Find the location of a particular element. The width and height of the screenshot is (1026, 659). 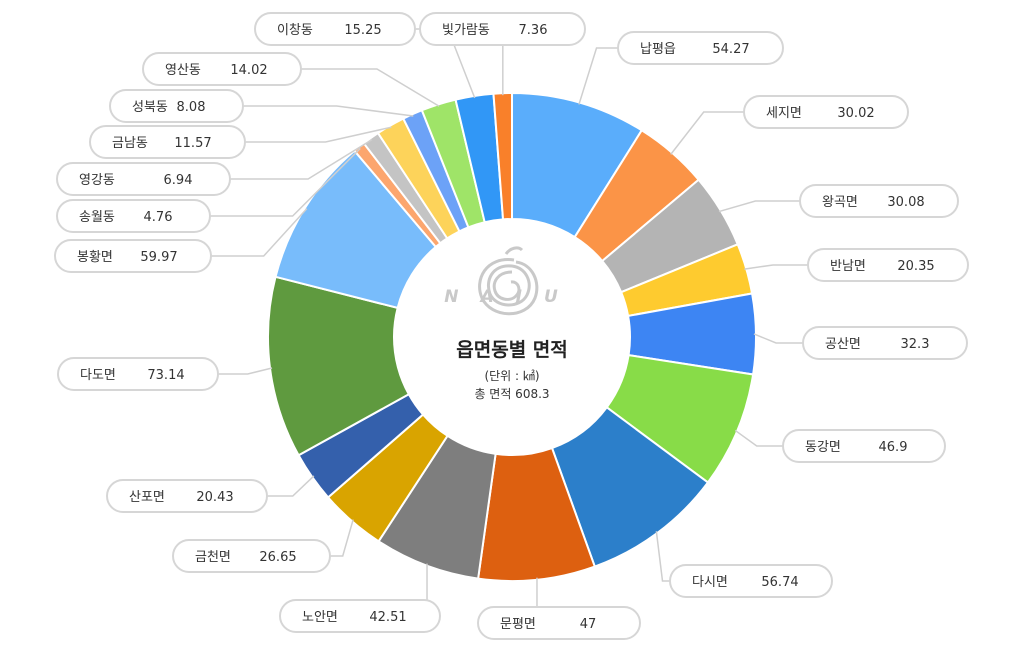

slice-label-노안면: 노안면 42.51 is located at coordinates (360, 616).